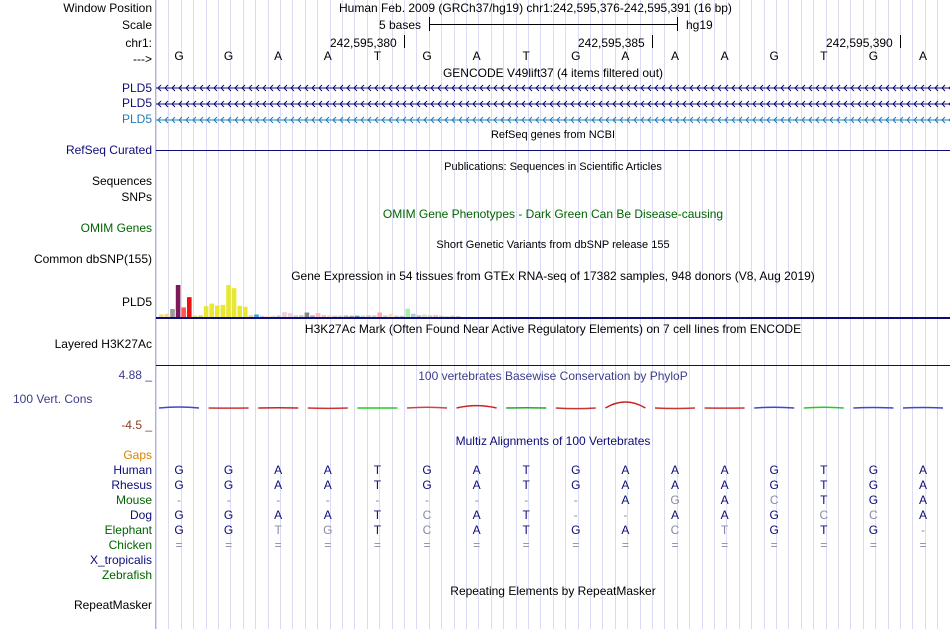 The width and height of the screenshot is (950, 629). What do you see at coordinates (126, 575) in the screenshot?
I see `species-label-zebrafish: Zebrafish` at bounding box center [126, 575].